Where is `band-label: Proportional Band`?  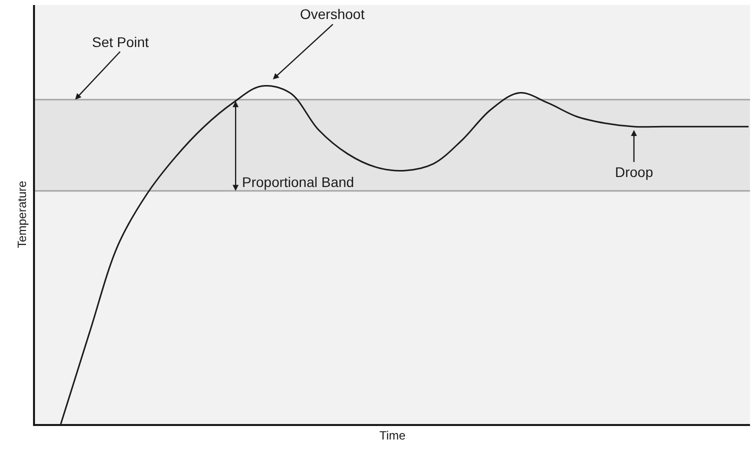 band-label: Proportional Band is located at coordinates (298, 182).